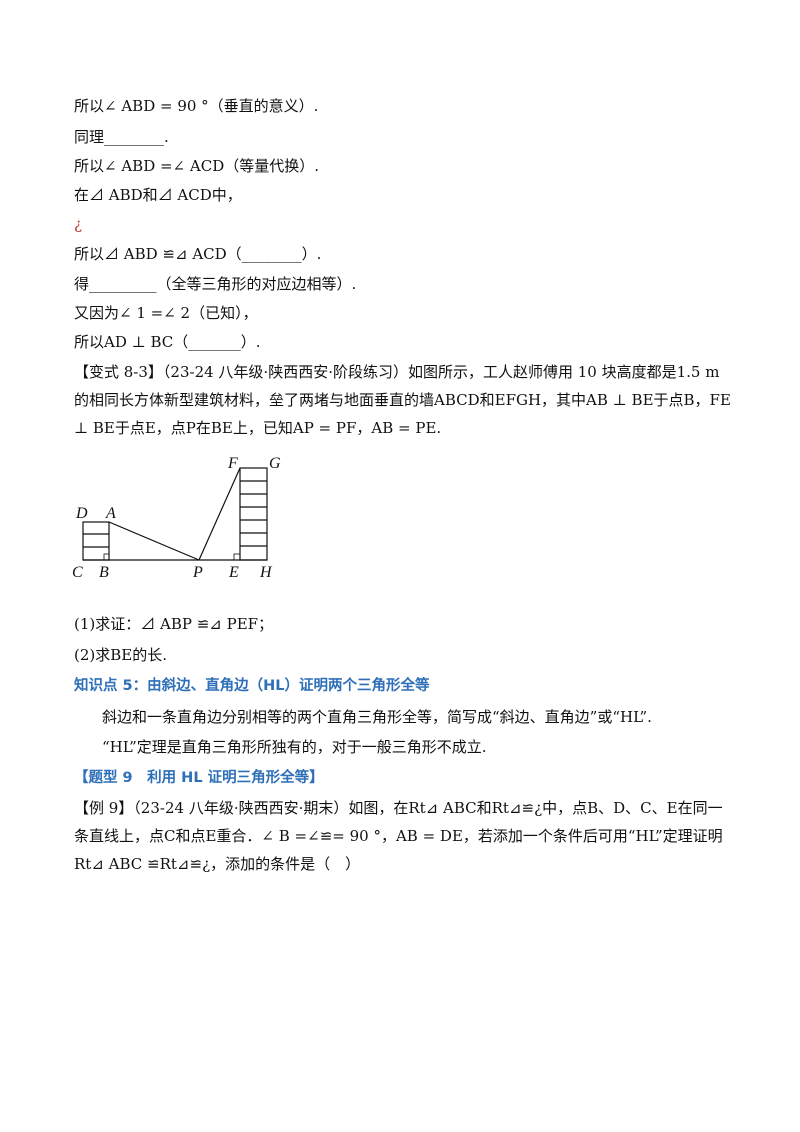  Describe the element at coordinates (233, 572) in the screenshot. I see `label-e: E` at that location.